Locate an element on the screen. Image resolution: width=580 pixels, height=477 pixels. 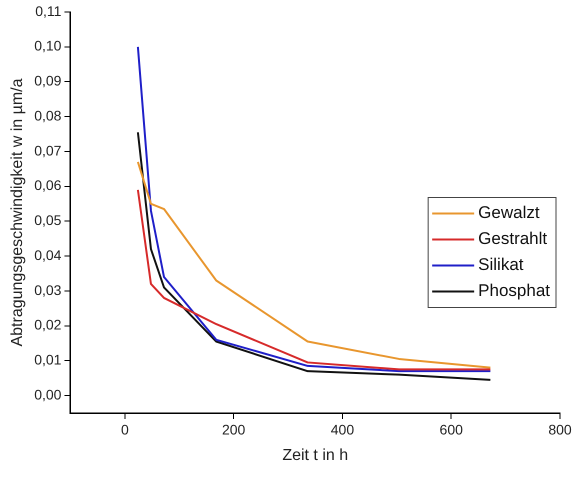
y-tick-label: 0,06 is located at coordinates (48, 185).